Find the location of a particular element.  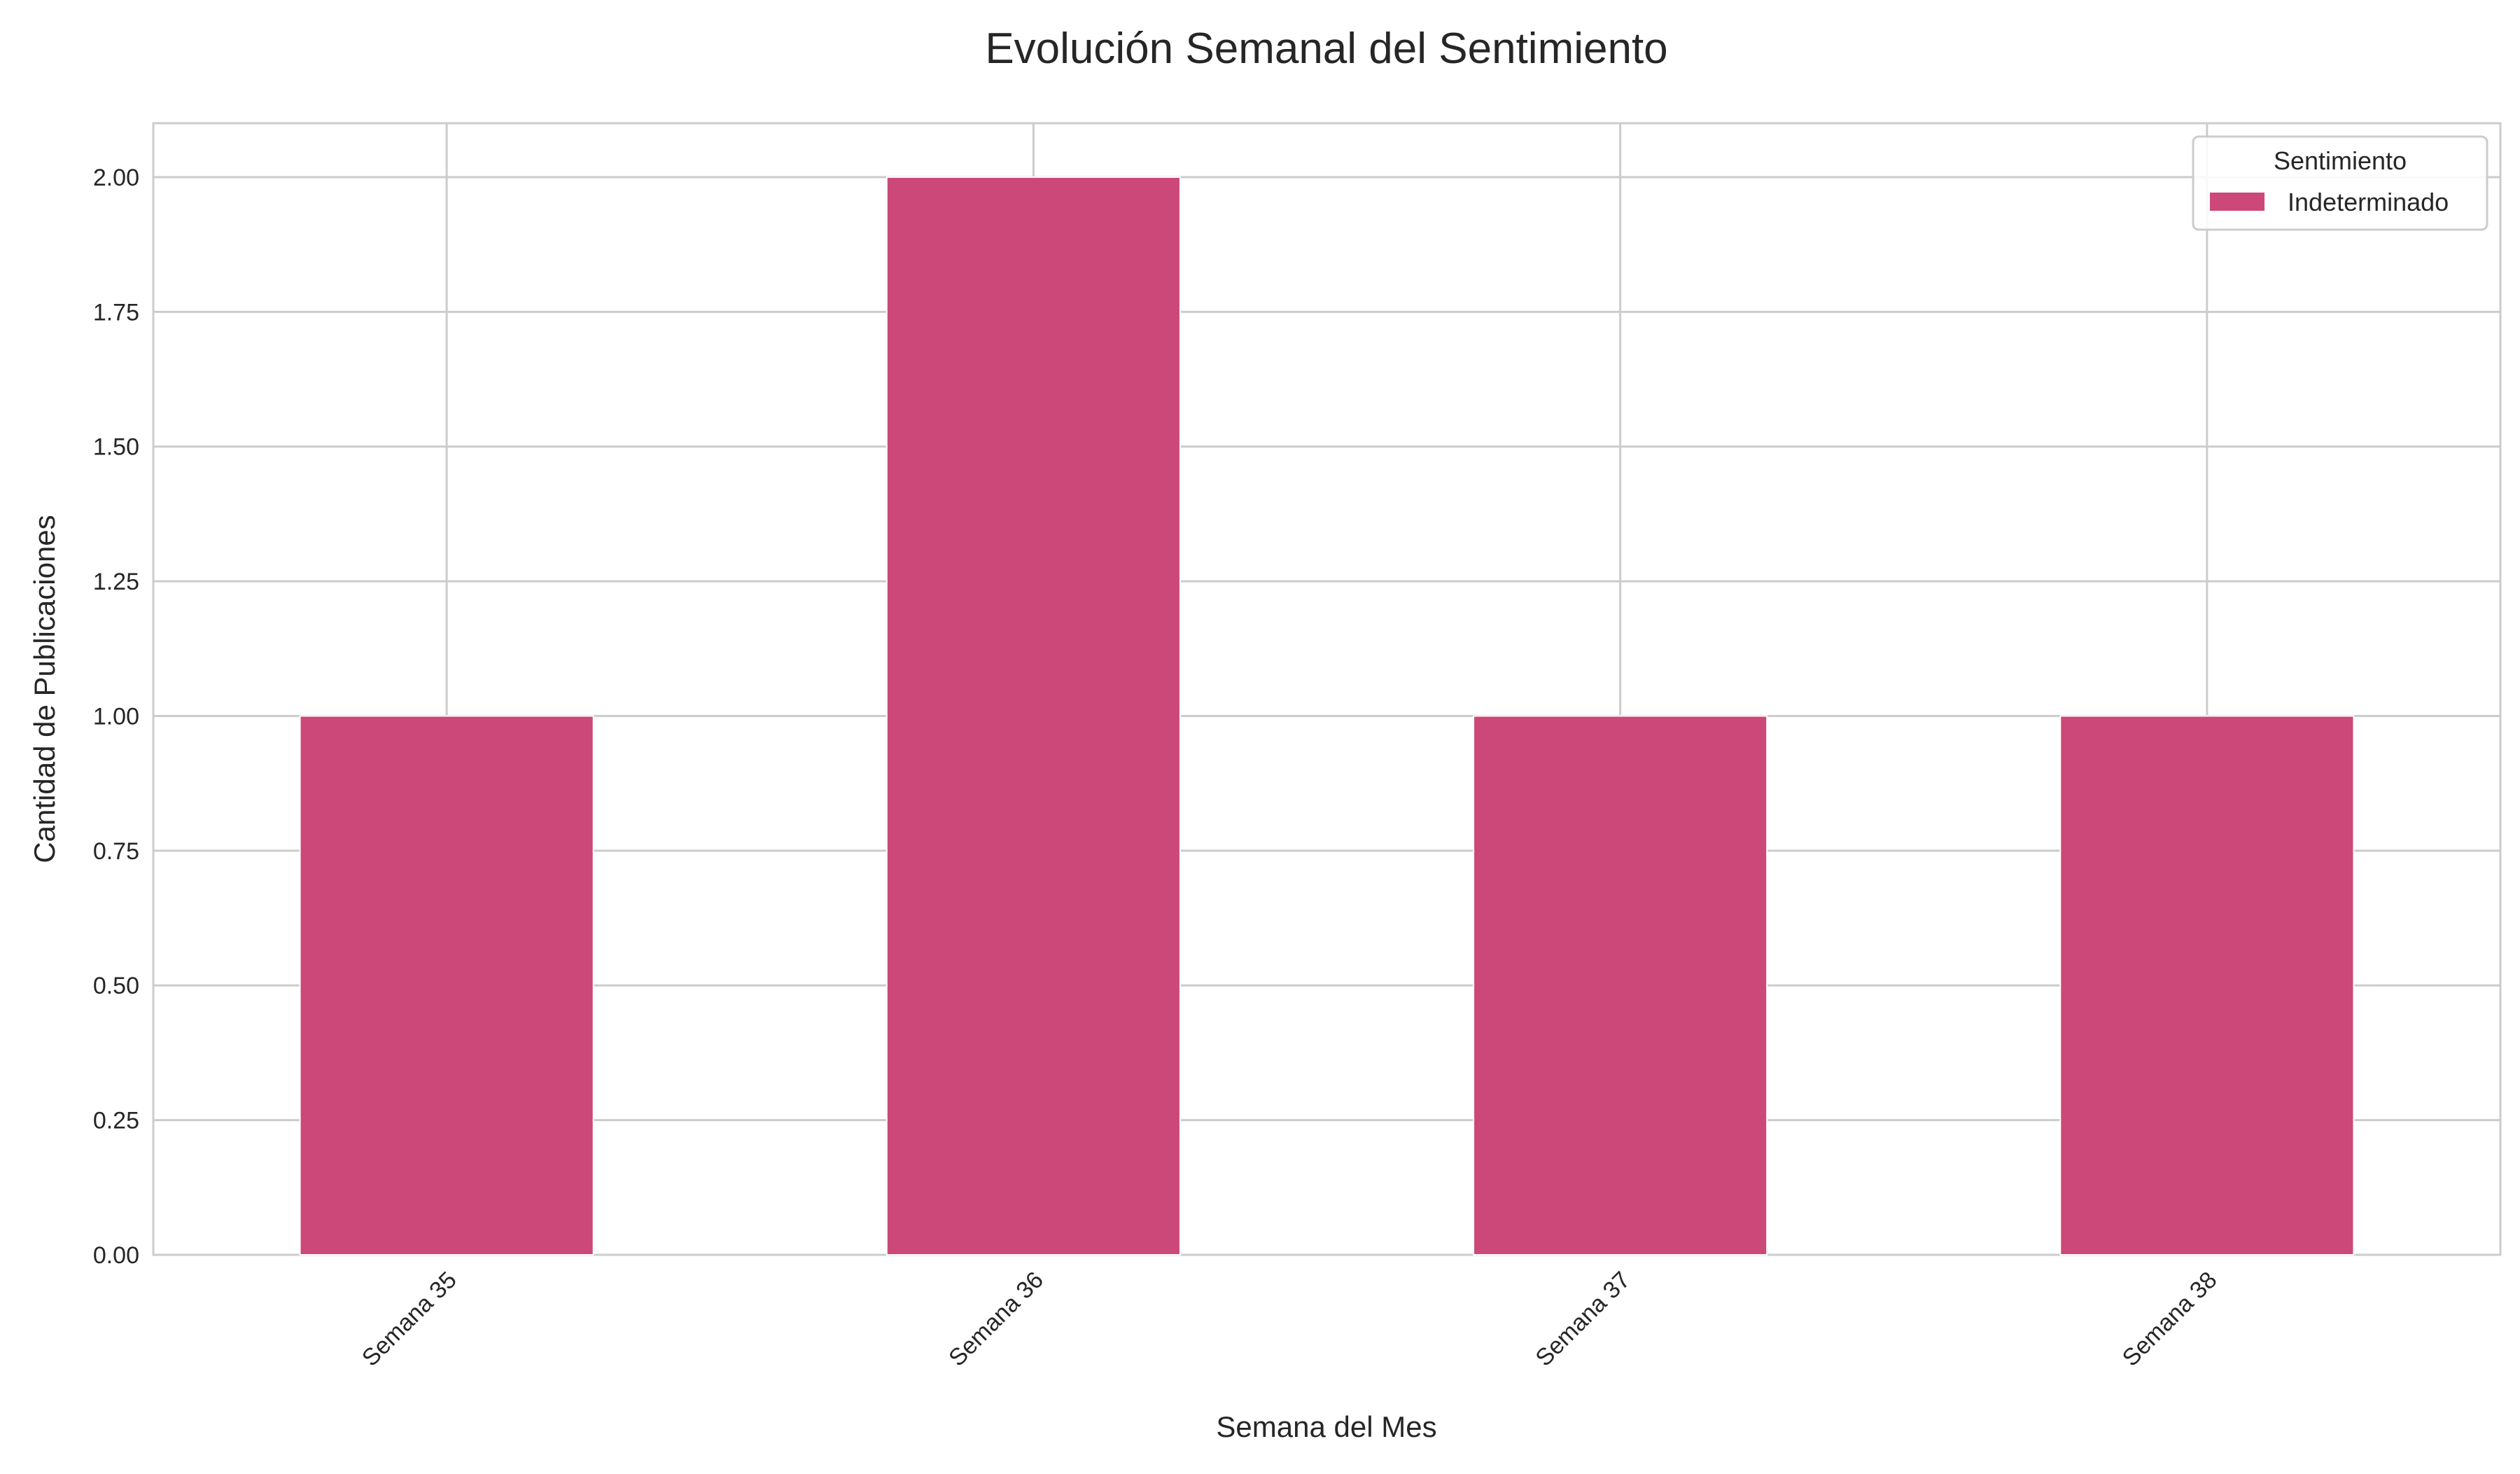

y-tick-label: 2.00 is located at coordinates (116, 178).